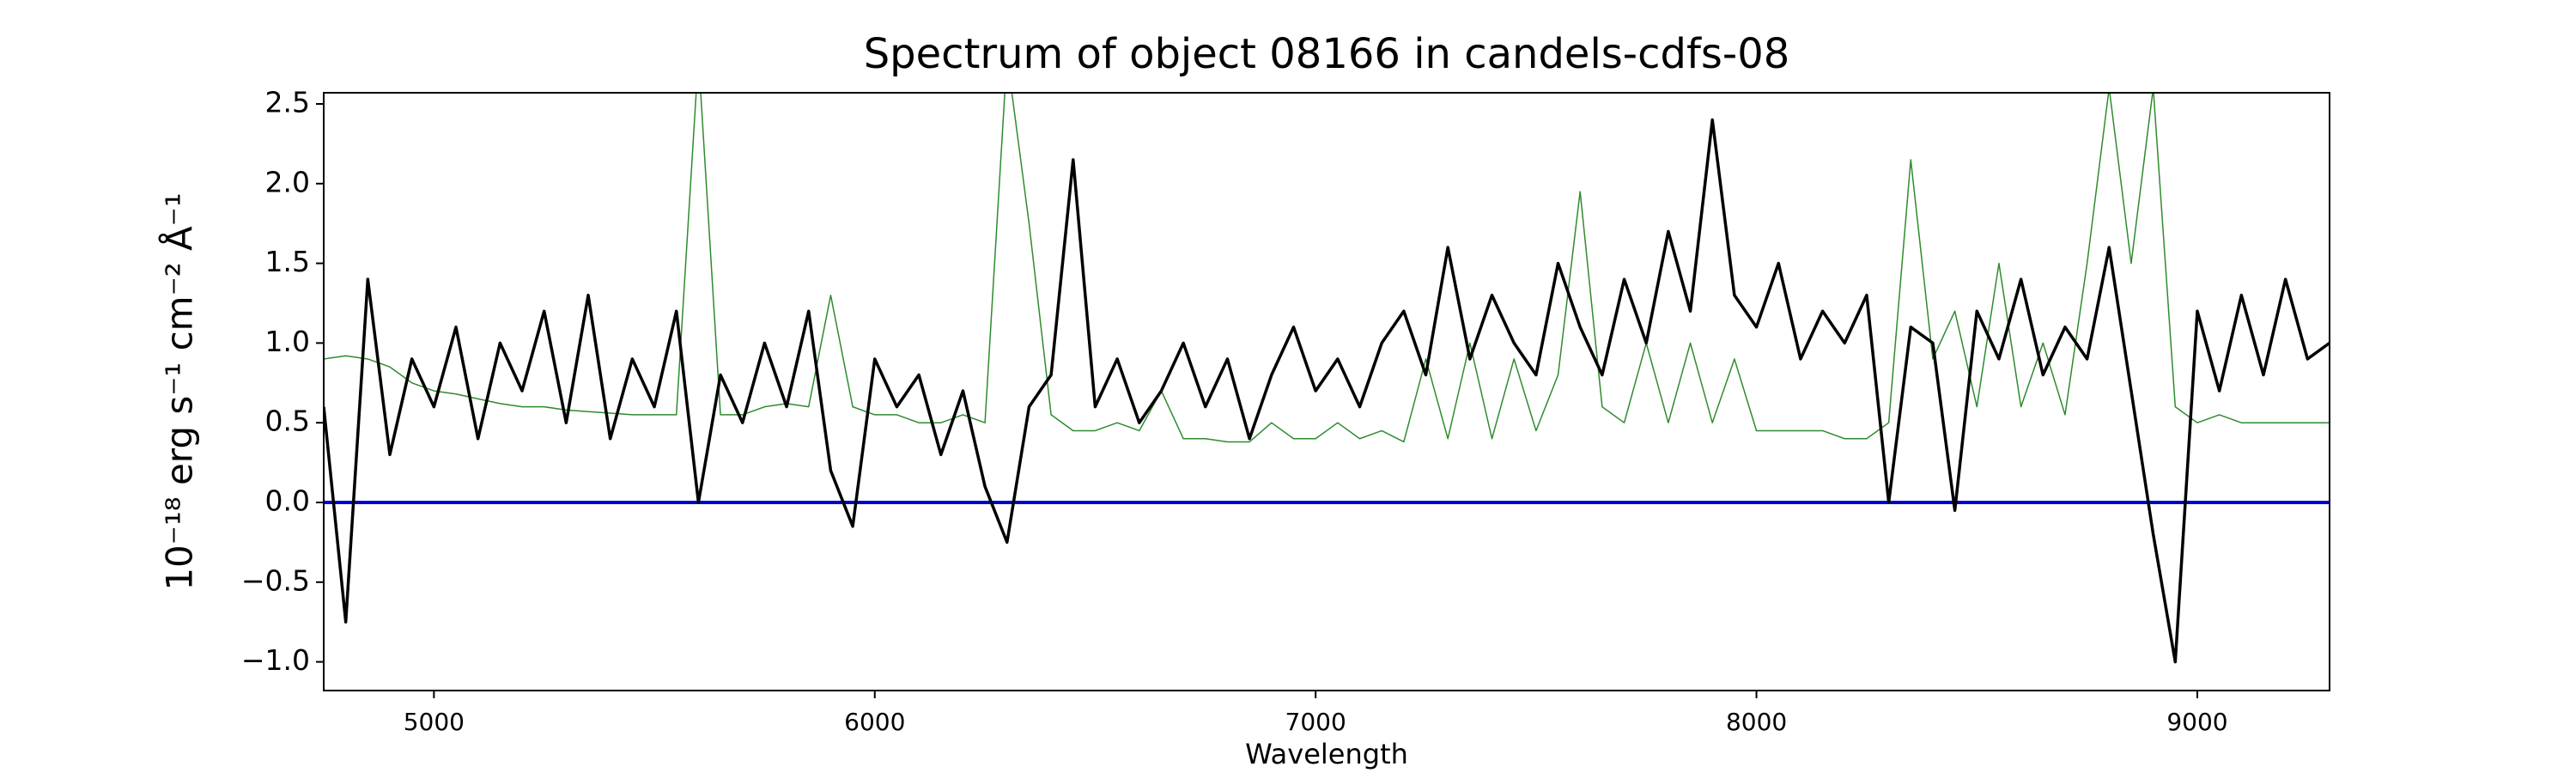  Describe the element at coordinates (1316, 722) in the screenshot. I see `x-tick-label: 7000` at that location.